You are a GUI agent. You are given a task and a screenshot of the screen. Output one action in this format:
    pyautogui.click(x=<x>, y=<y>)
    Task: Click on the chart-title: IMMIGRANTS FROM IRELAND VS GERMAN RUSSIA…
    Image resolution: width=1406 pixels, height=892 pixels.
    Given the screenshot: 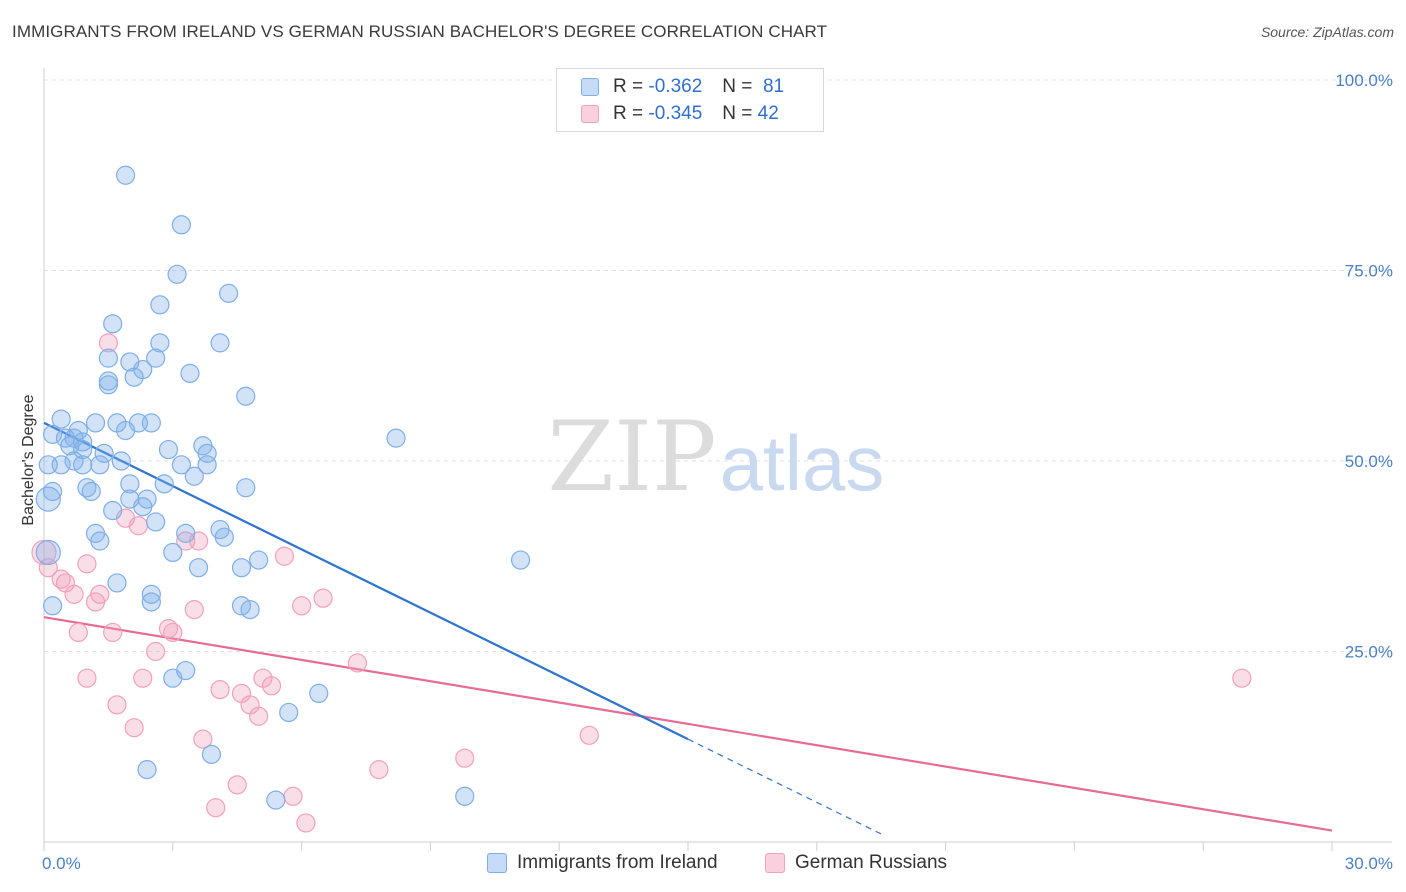 What is the action you would take?
    pyautogui.click(x=420, y=31)
    